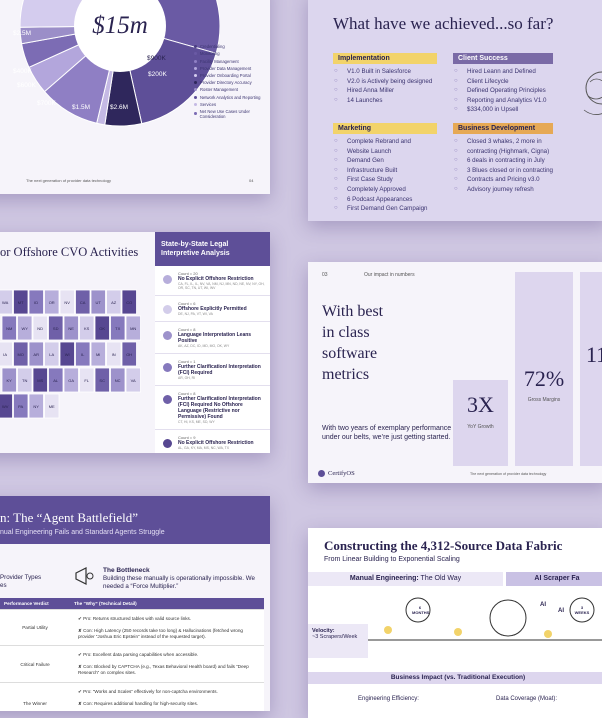 The width and height of the screenshot is (602, 718). I want to click on table-verdict-cell: Partial Utility, so click(35, 628).